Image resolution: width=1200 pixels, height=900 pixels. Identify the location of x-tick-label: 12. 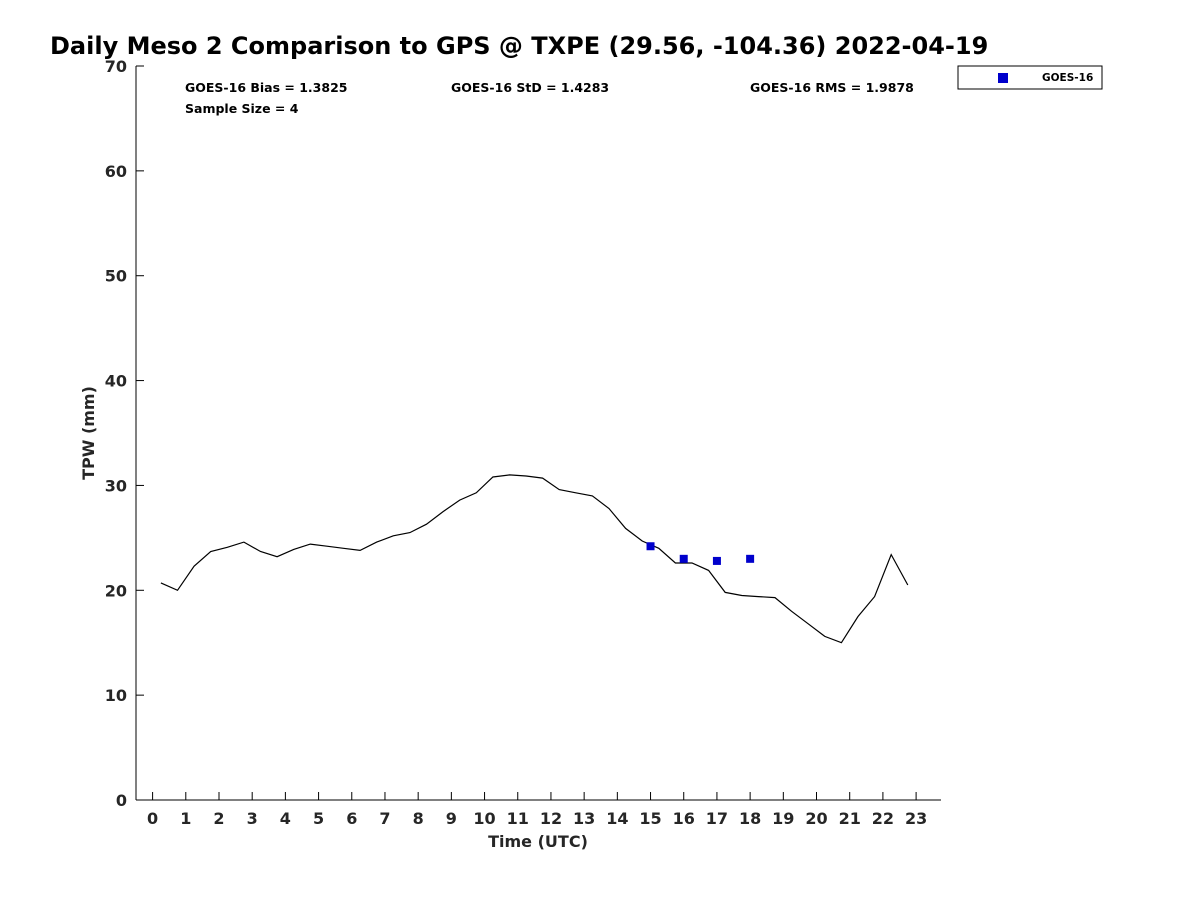
(551, 818).